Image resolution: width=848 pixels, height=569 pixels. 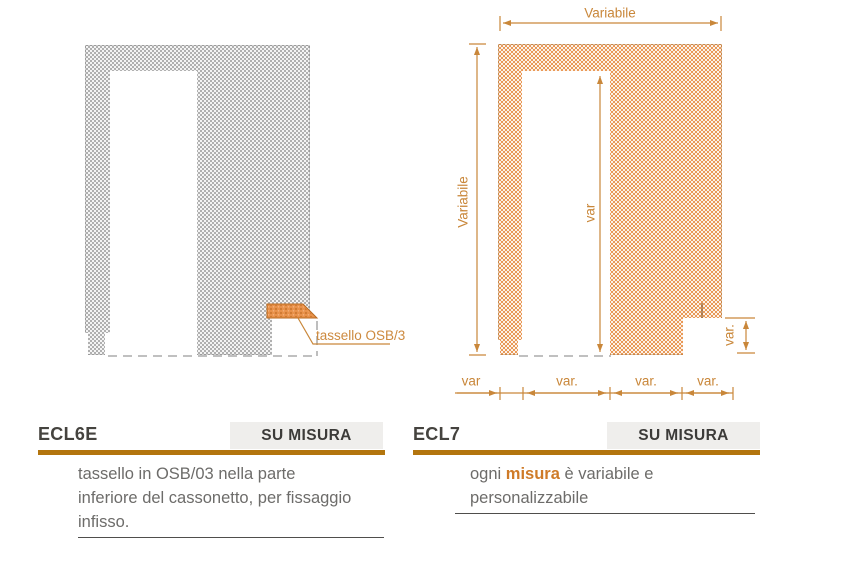 I want to click on dim-left-label: Variabile, so click(x=463, y=202).